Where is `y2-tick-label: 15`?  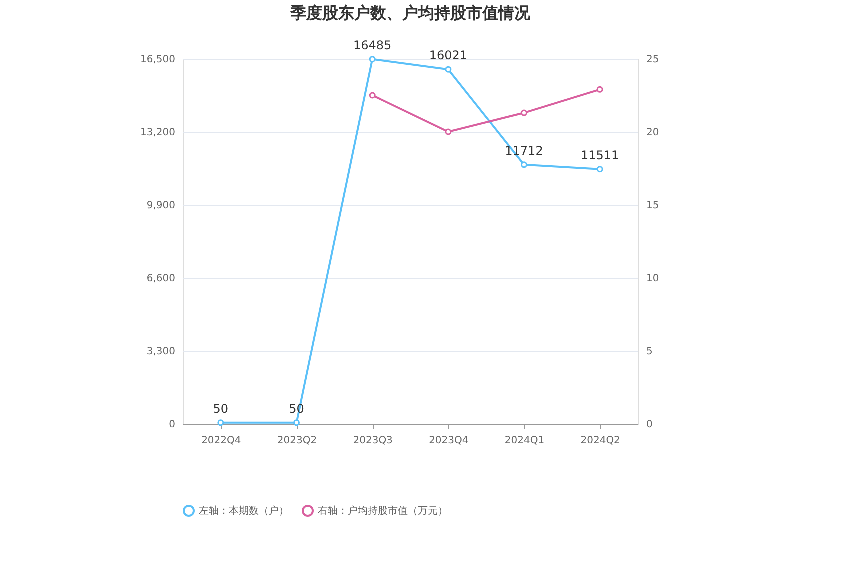 y2-tick-label: 15 is located at coordinates (653, 206).